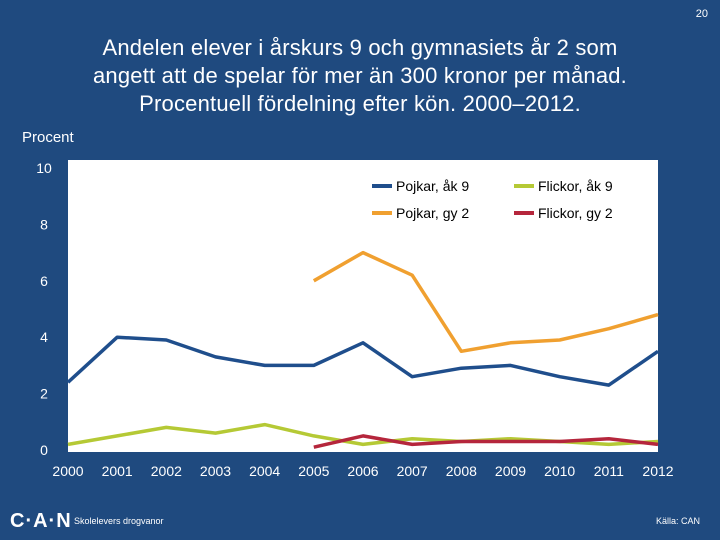  Describe the element at coordinates (575, 186) in the screenshot. I see `legend-label: Flickor, åk 9` at that location.